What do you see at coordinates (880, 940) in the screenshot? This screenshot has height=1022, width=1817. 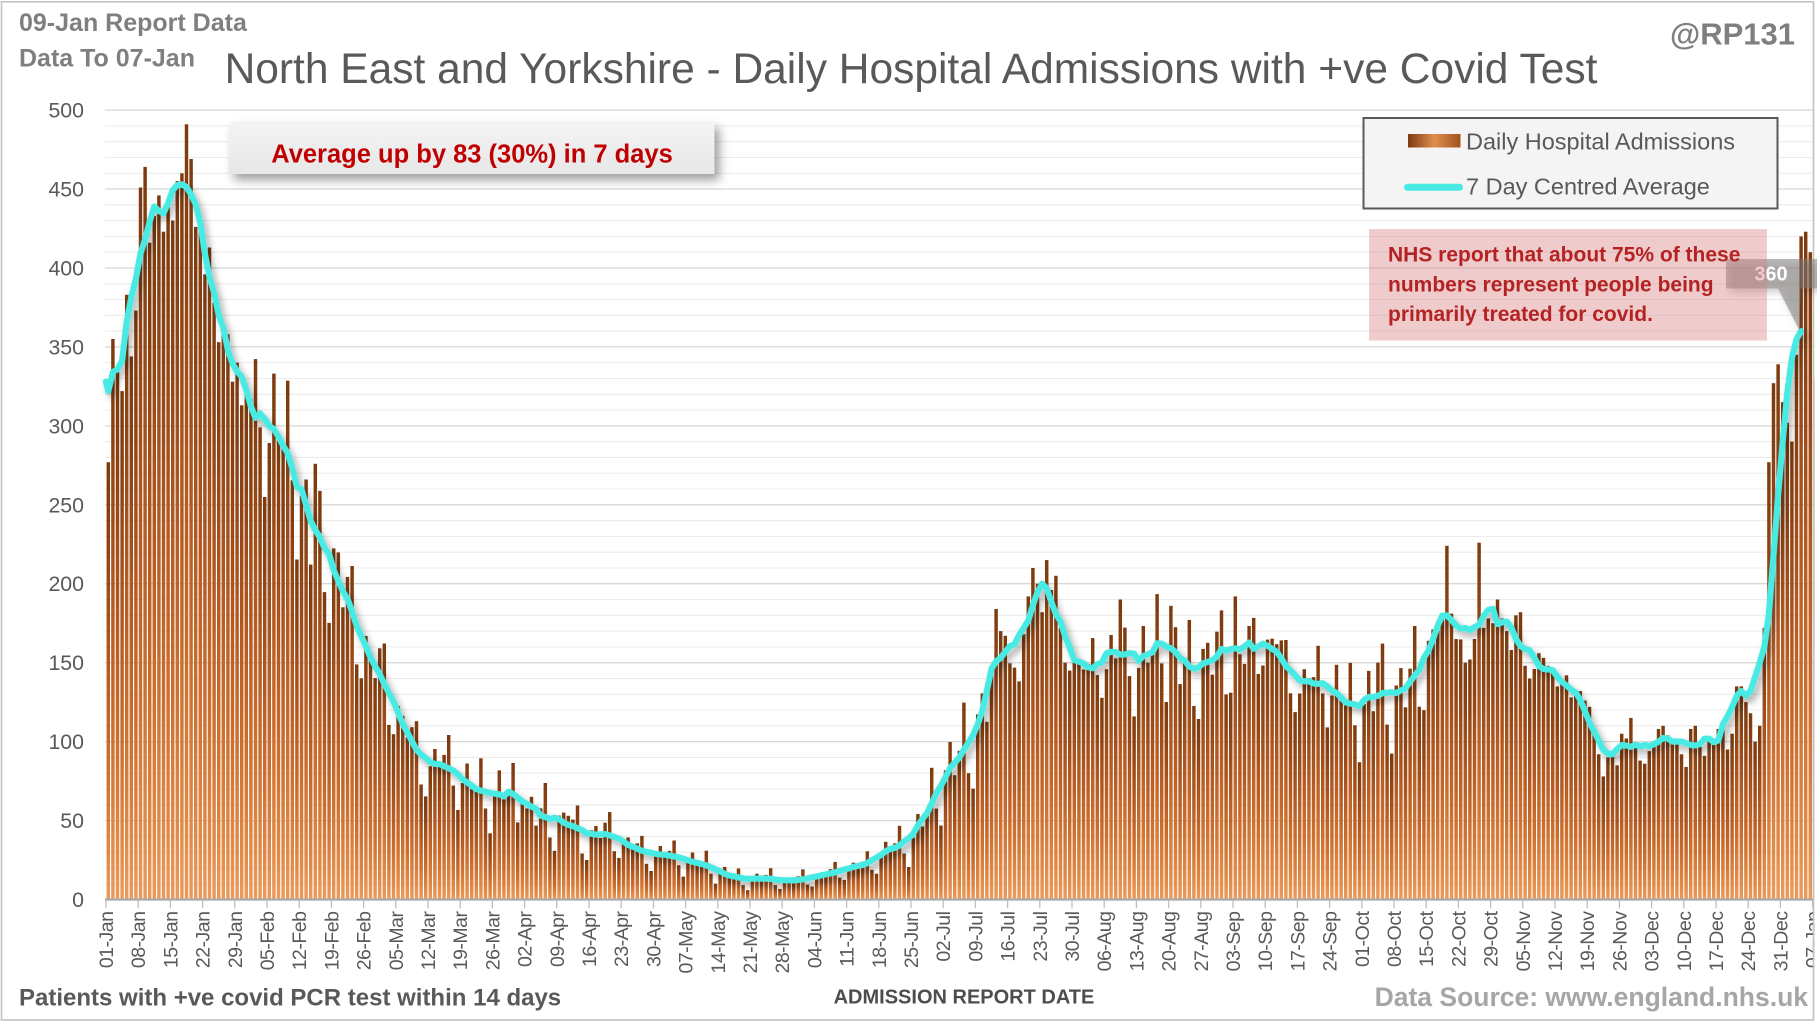 I see `svg-text: 18-Jun` at bounding box center [880, 940].